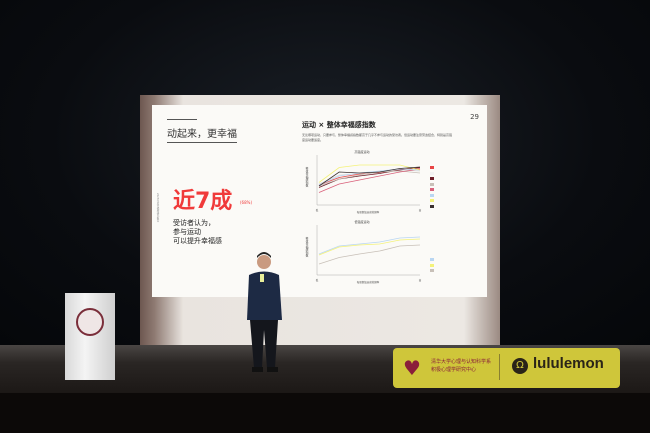 The width and height of the screenshot is (650, 433). What do you see at coordinates (461, 362) in the screenshot?
I see `org-line: 清华大学心理与认知科学系` at bounding box center [461, 362].